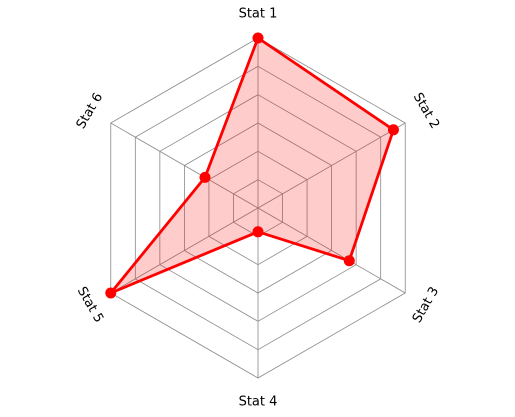 The width and height of the screenshot is (515, 417). I want to click on axis-label-stat-1: Stat 1, so click(258, 14).